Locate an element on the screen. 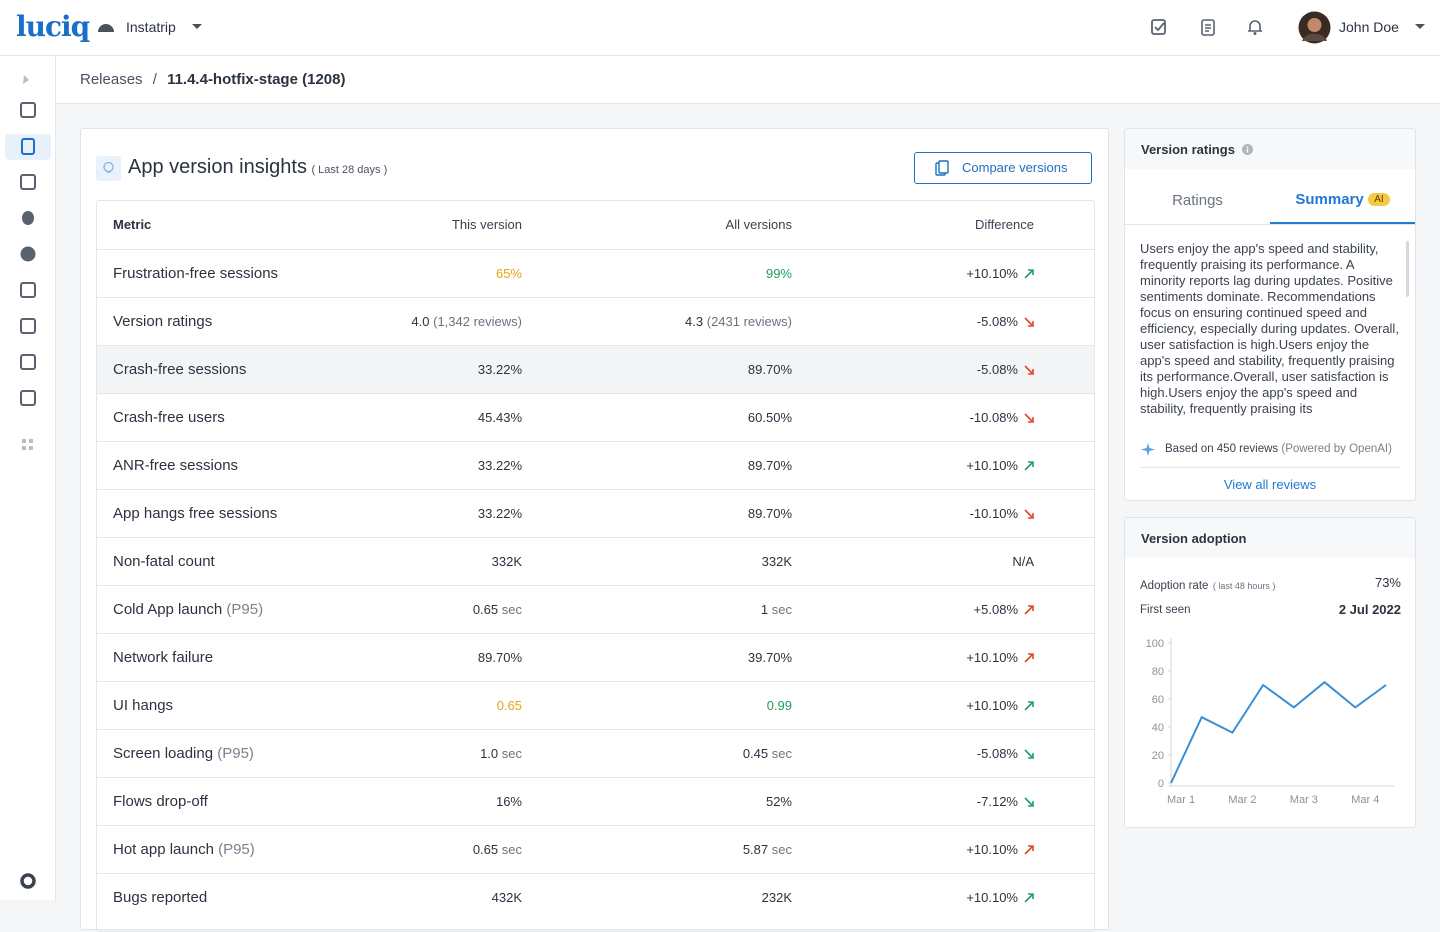 This screenshot has height=932, width=1440. notes-icon is located at coordinates (1208, 27).